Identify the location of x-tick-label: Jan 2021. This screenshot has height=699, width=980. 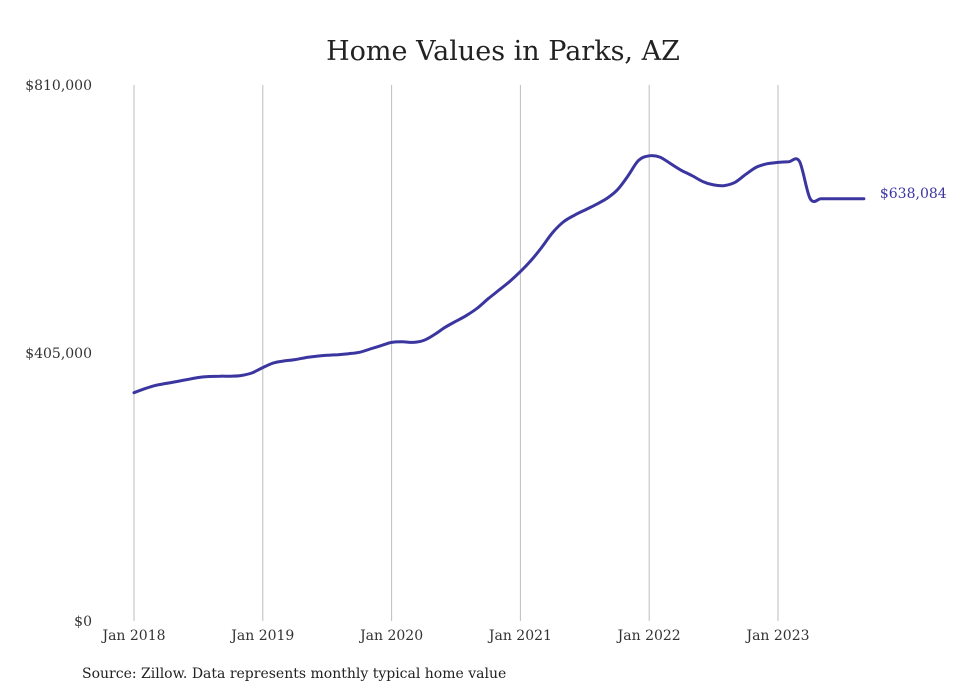
(519, 636).